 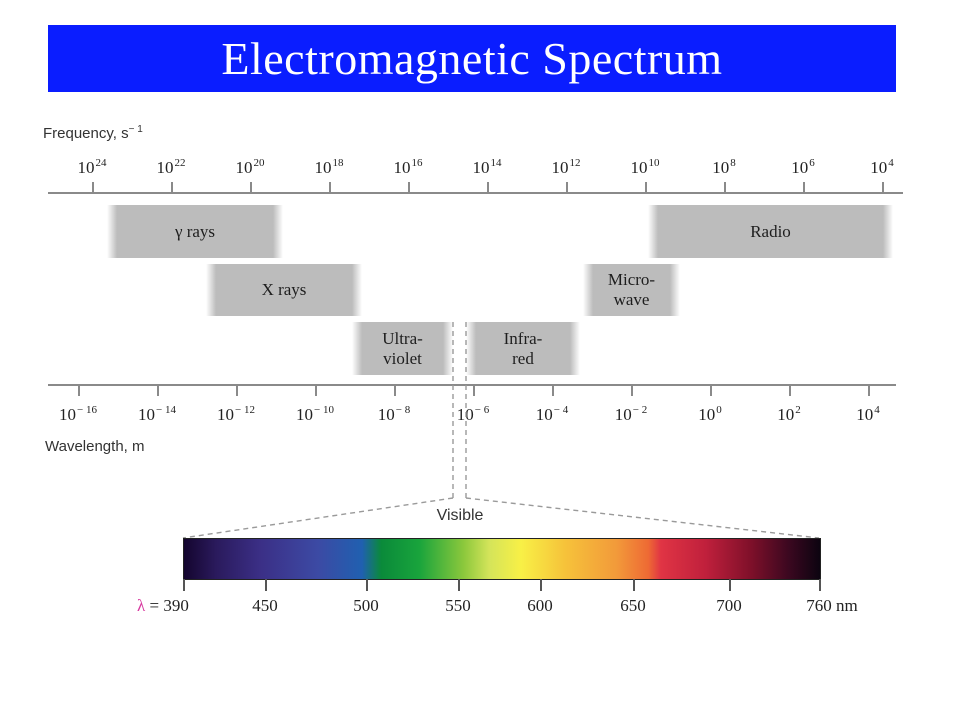 I want to click on wavelength-tick-exponent: 4, so click(x=877, y=410).